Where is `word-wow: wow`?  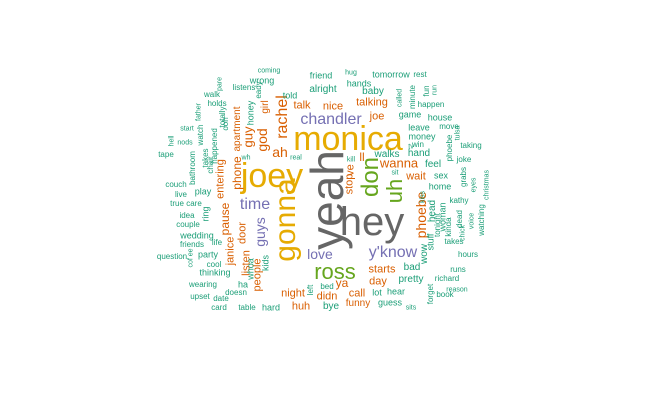
word-wow: wow is located at coordinates (424, 254).